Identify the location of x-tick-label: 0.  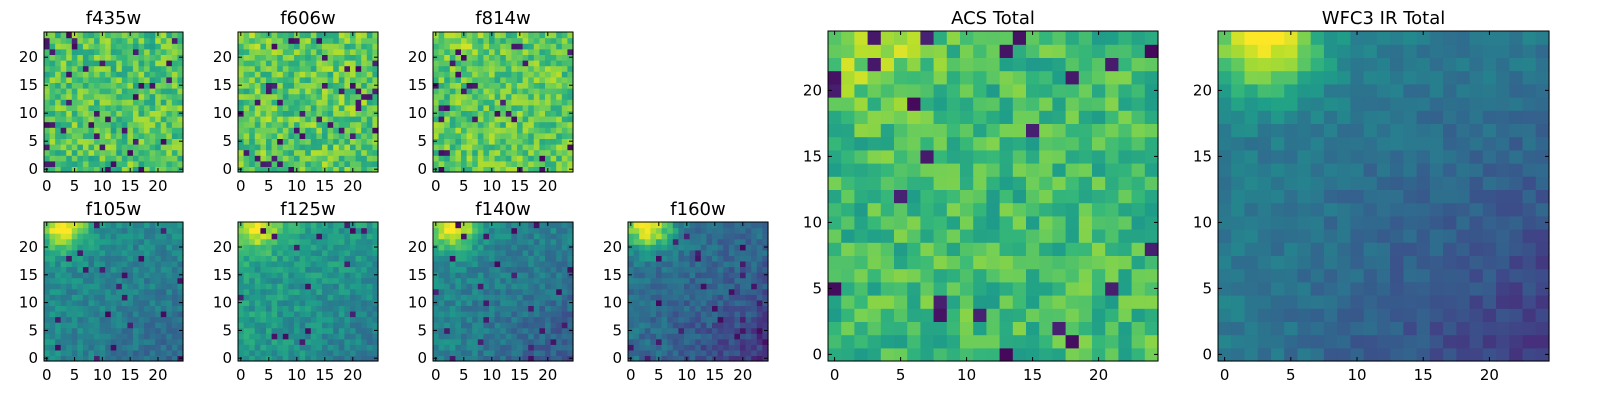
(241, 186).